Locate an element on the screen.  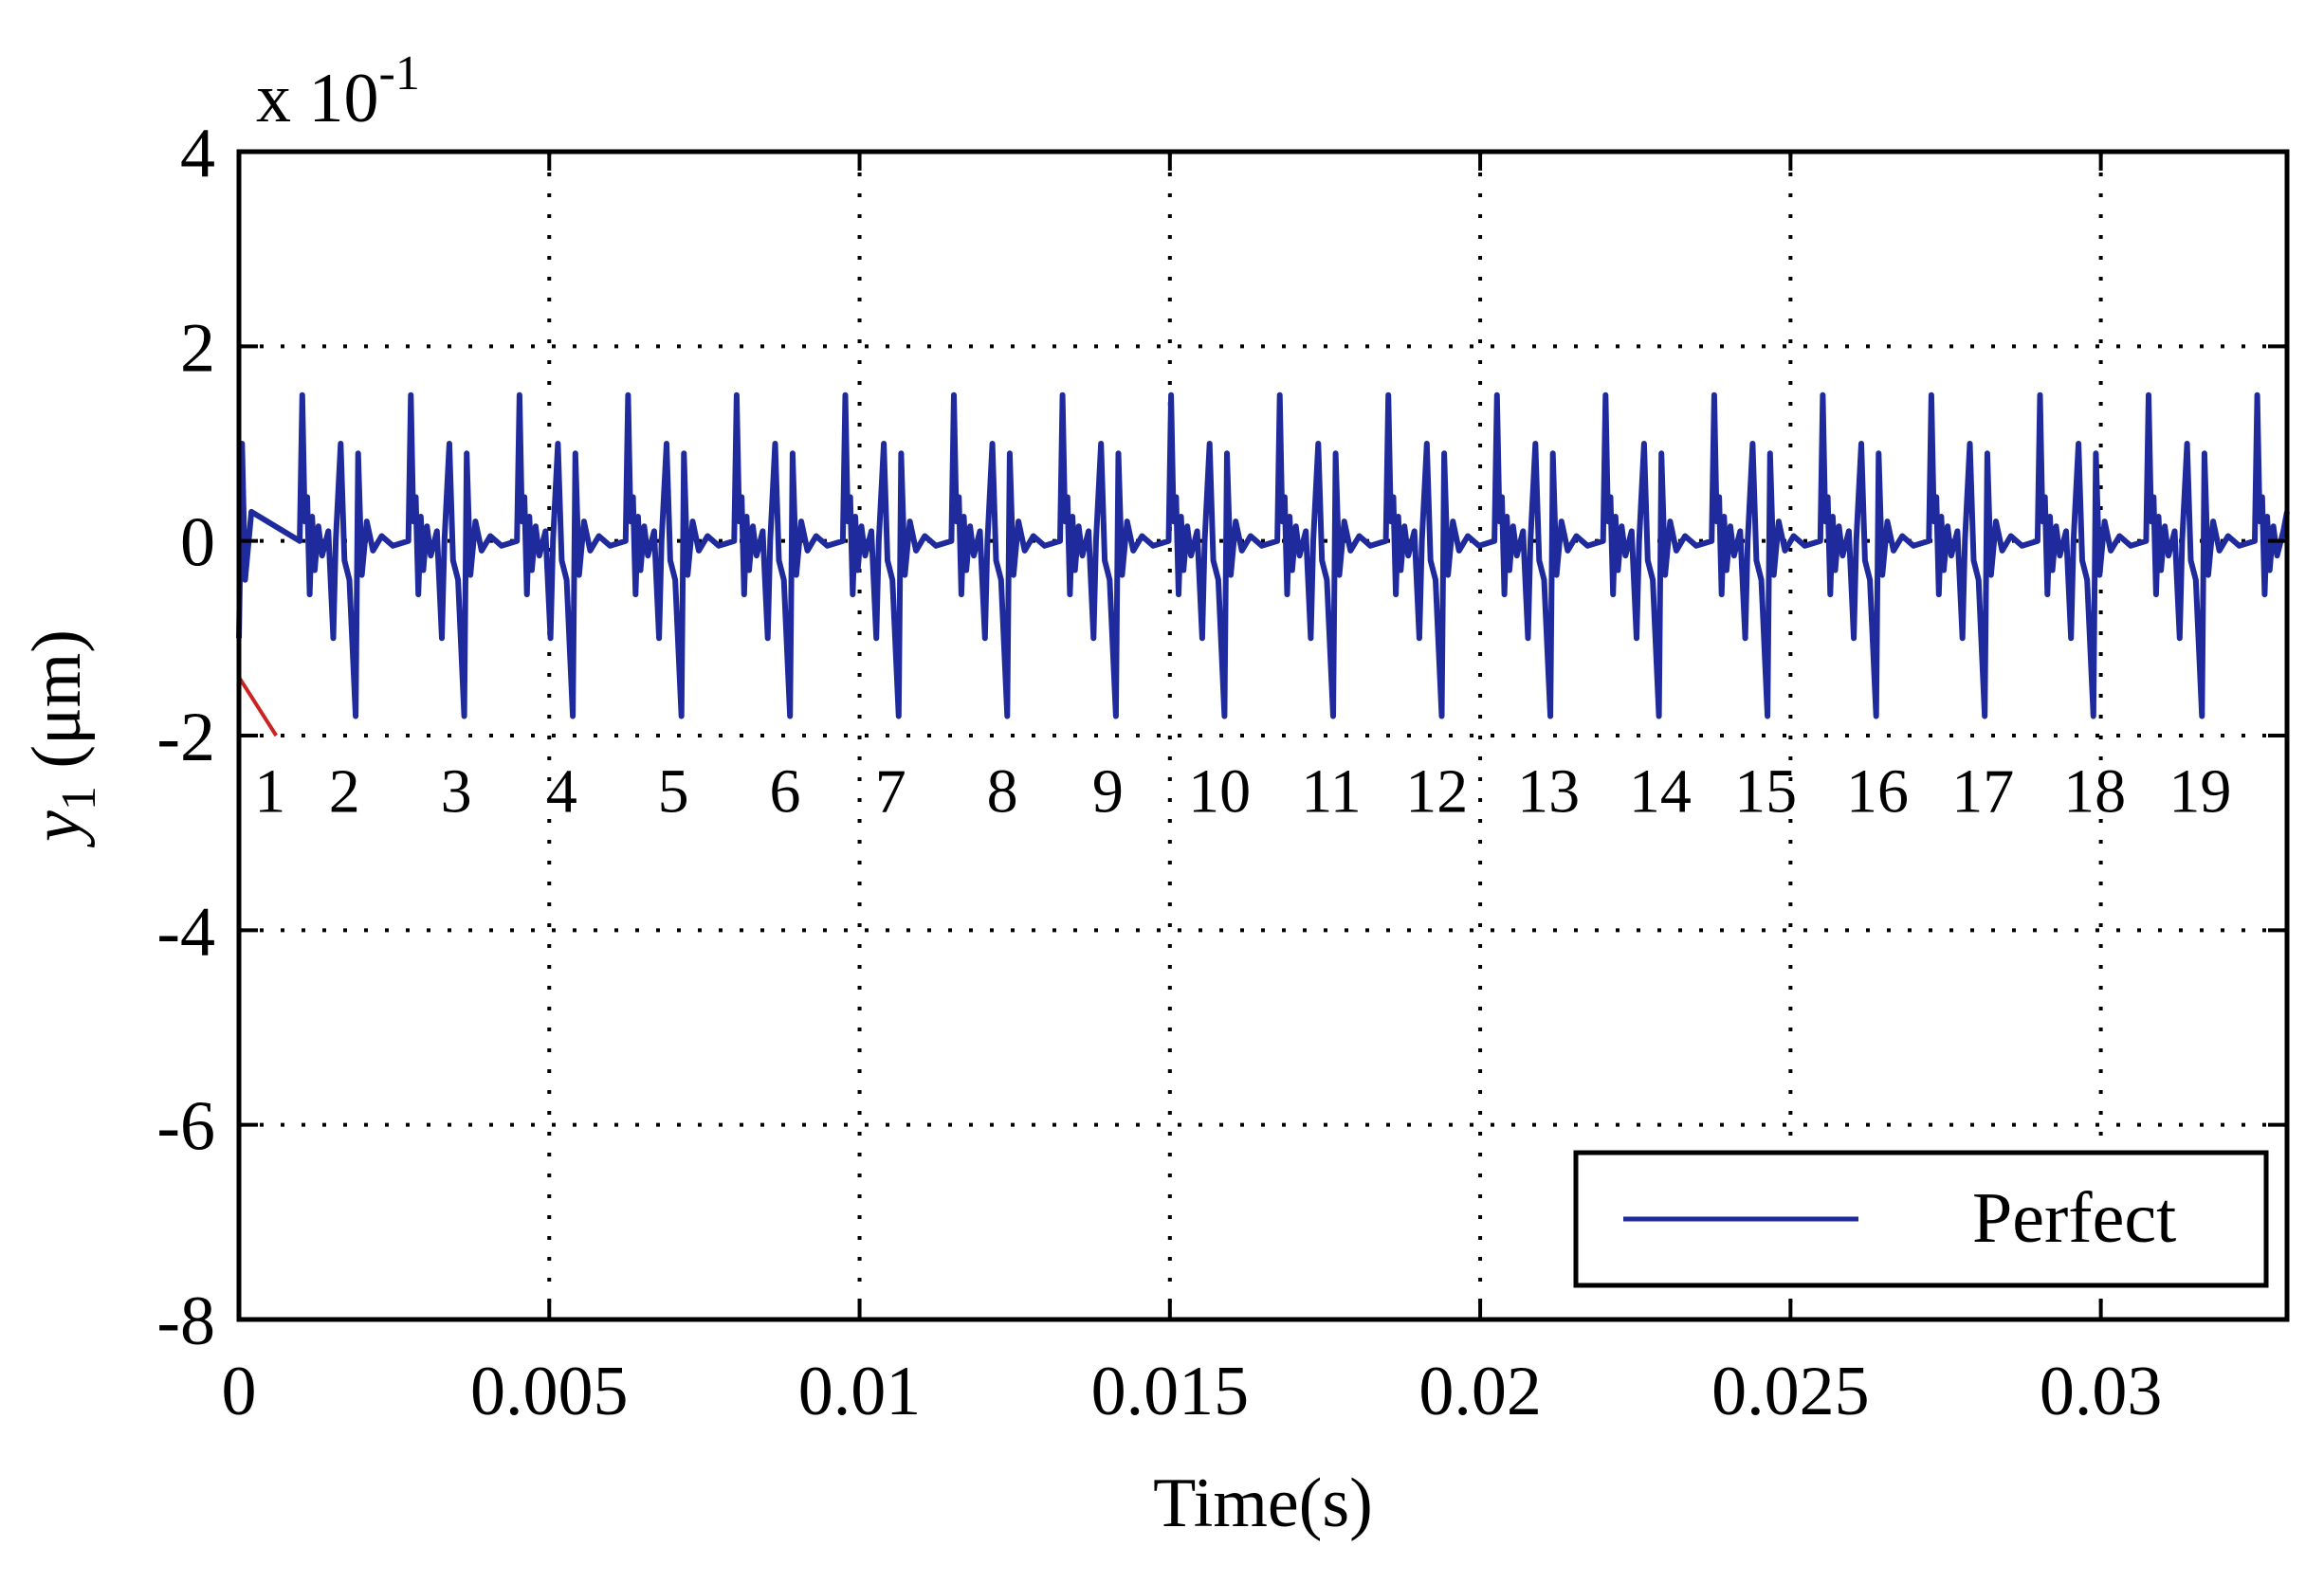
pulse-label: 15 is located at coordinates (1765, 791).